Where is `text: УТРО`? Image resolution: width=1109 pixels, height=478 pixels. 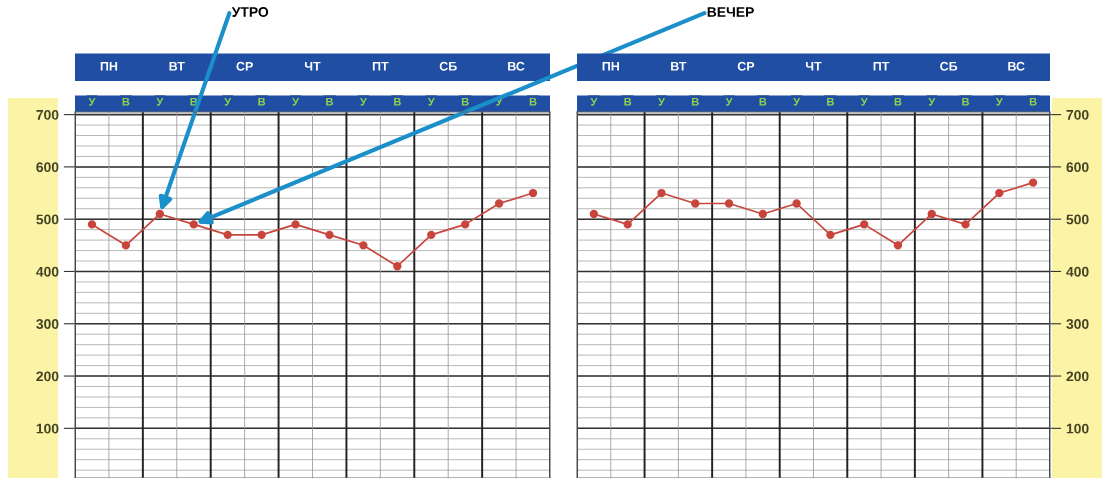 text: УТРО is located at coordinates (250, 12).